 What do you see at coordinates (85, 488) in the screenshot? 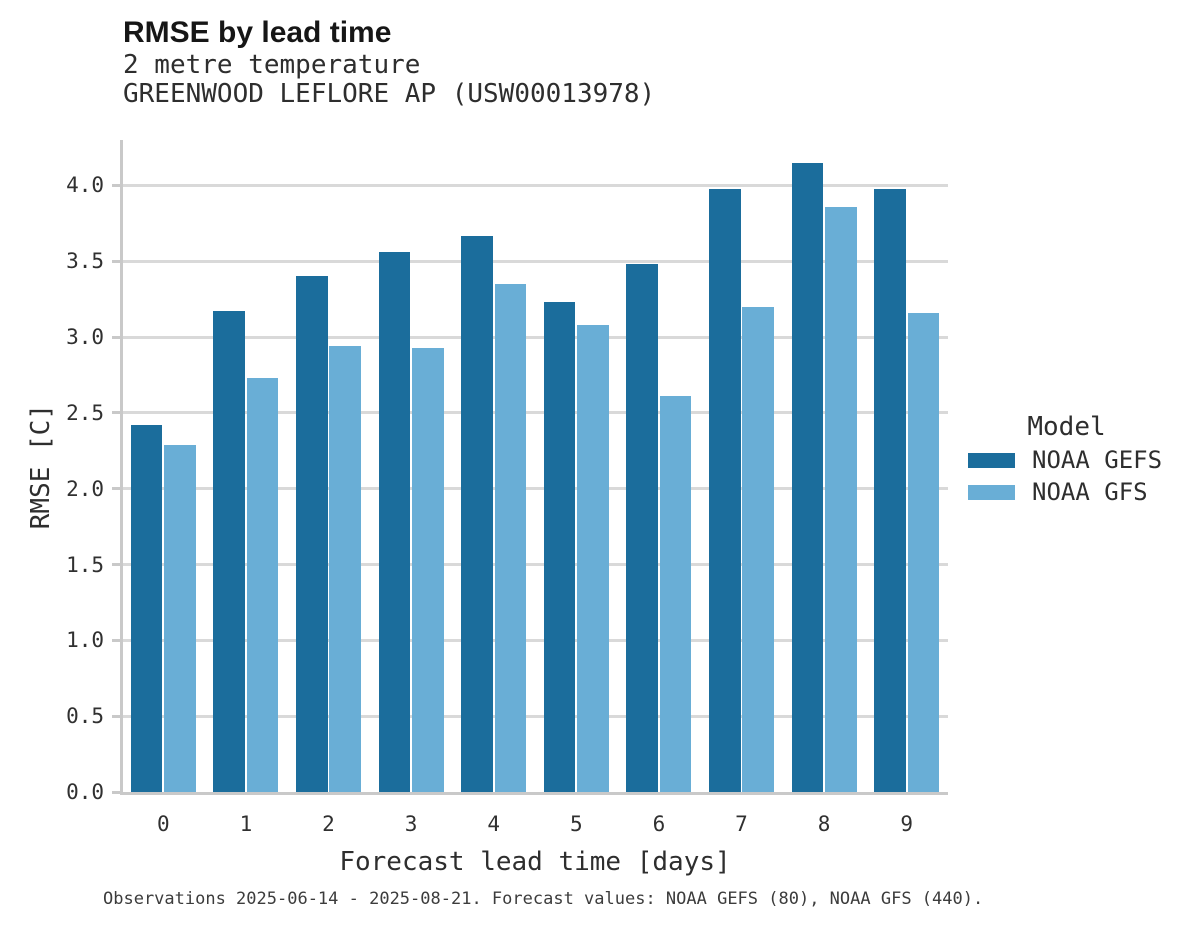
I see `y-tick-label-2.0: 2.0` at bounding box center [85, 488].